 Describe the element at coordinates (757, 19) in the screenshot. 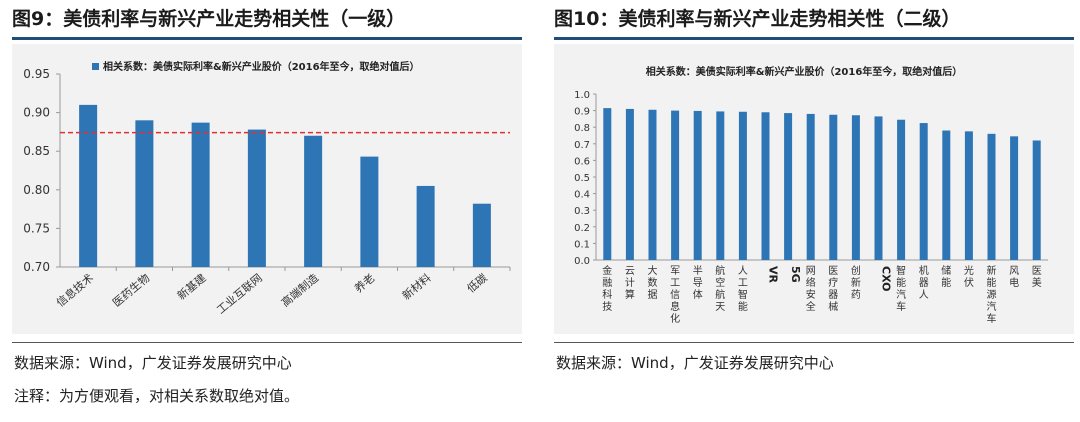

I see `figure-10-title: 图10：美债利率与新兴产业走势相关性（二级）` at that location.